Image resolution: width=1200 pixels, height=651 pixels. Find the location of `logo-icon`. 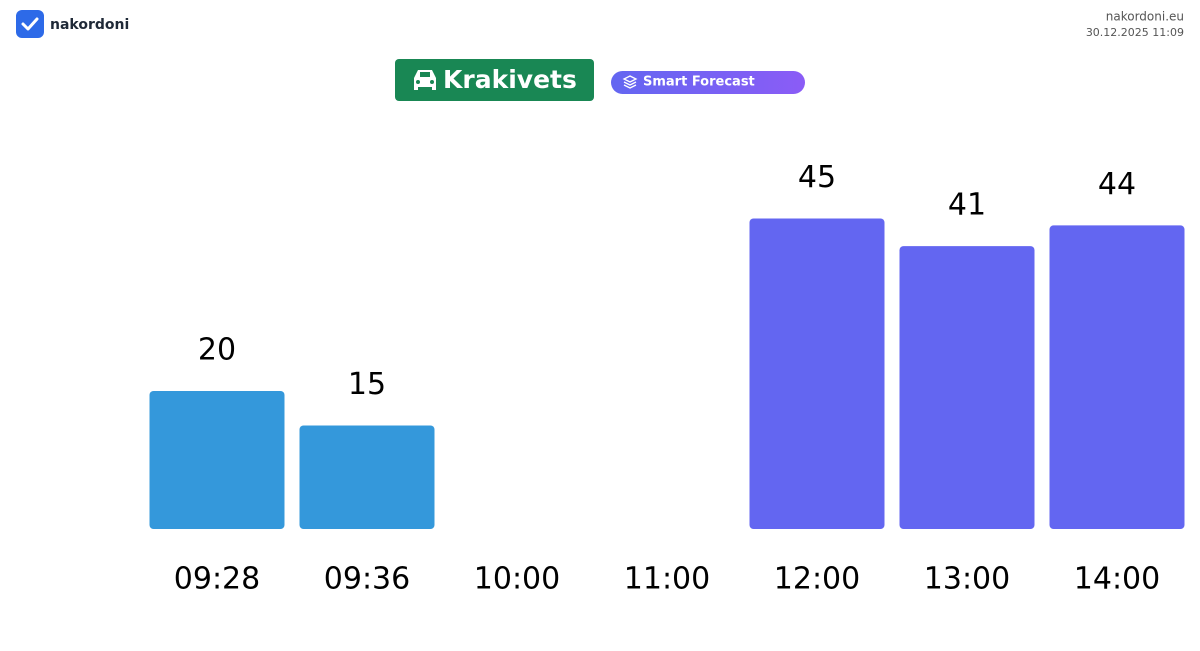

logo-icon is located at coordinates (30, 24).